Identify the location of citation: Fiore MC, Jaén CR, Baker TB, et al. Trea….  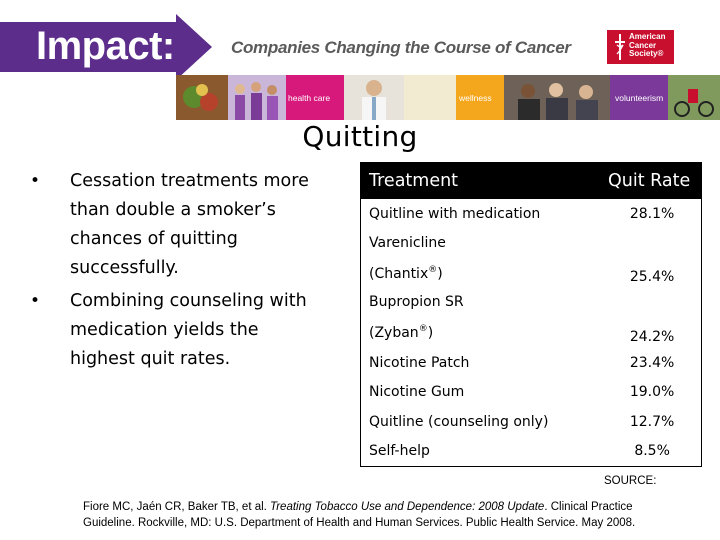
(383, 515).